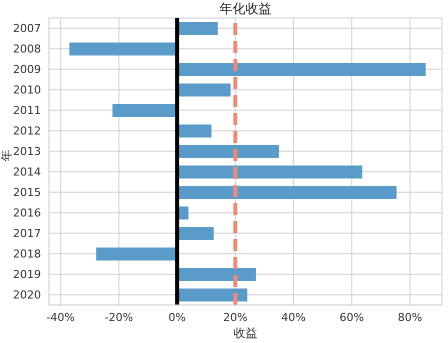 The height and width of the screenshot is (343, 448). What do you see at coordinates (27, 275) in the screenshot?
I see `y-tick-label: 2019` at bounding box center [27, 275].